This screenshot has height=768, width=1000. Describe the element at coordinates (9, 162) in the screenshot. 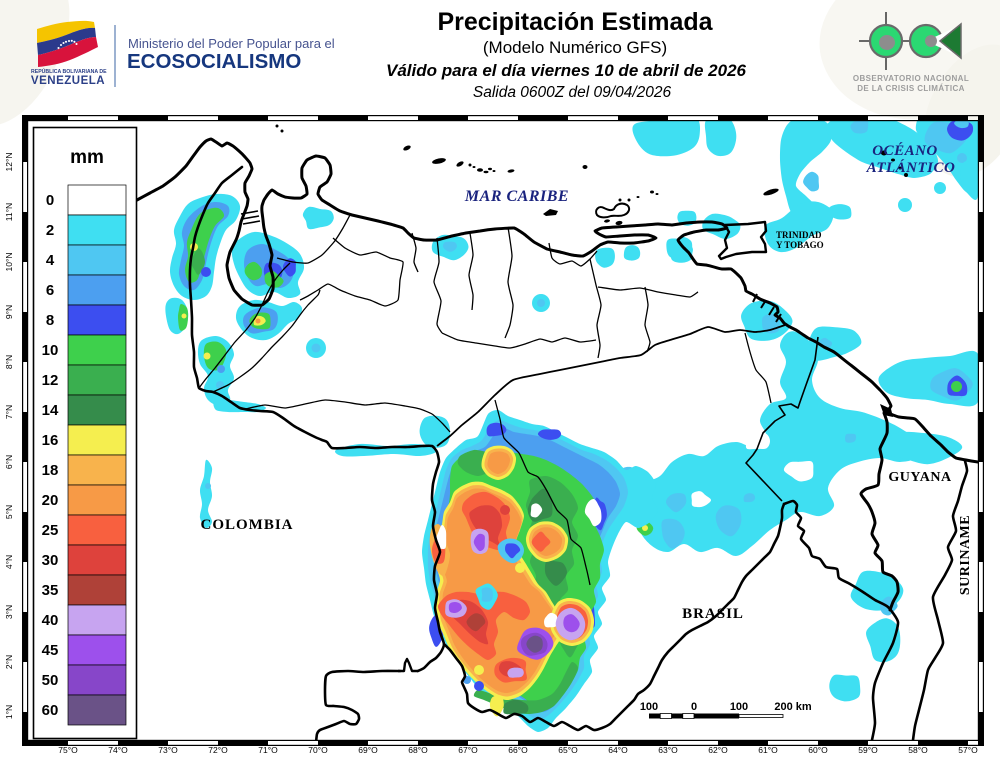

I see `svg-text: 12°N` at that location.